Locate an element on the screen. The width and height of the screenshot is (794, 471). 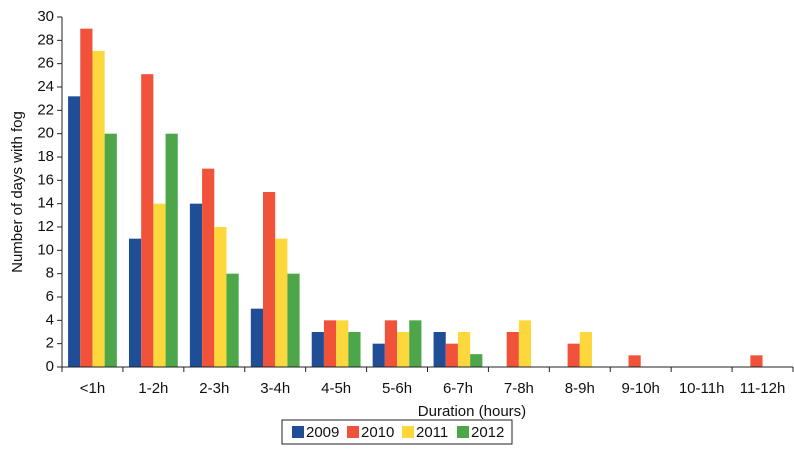
y-tick-label: 8 is located at coordinates (50, 273).